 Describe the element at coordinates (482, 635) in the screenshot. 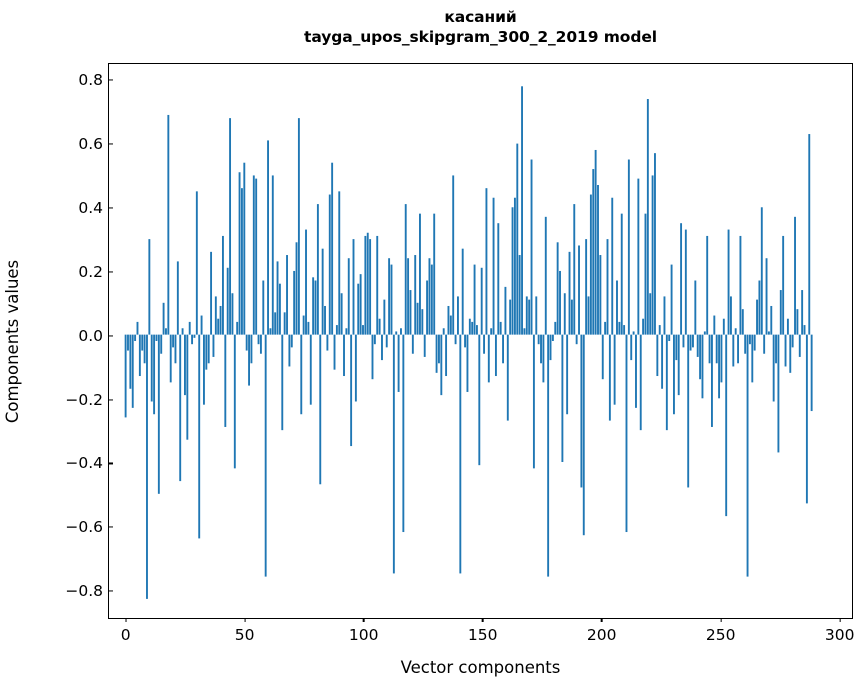

I see `x-axis-tick-label: 150` at that location.